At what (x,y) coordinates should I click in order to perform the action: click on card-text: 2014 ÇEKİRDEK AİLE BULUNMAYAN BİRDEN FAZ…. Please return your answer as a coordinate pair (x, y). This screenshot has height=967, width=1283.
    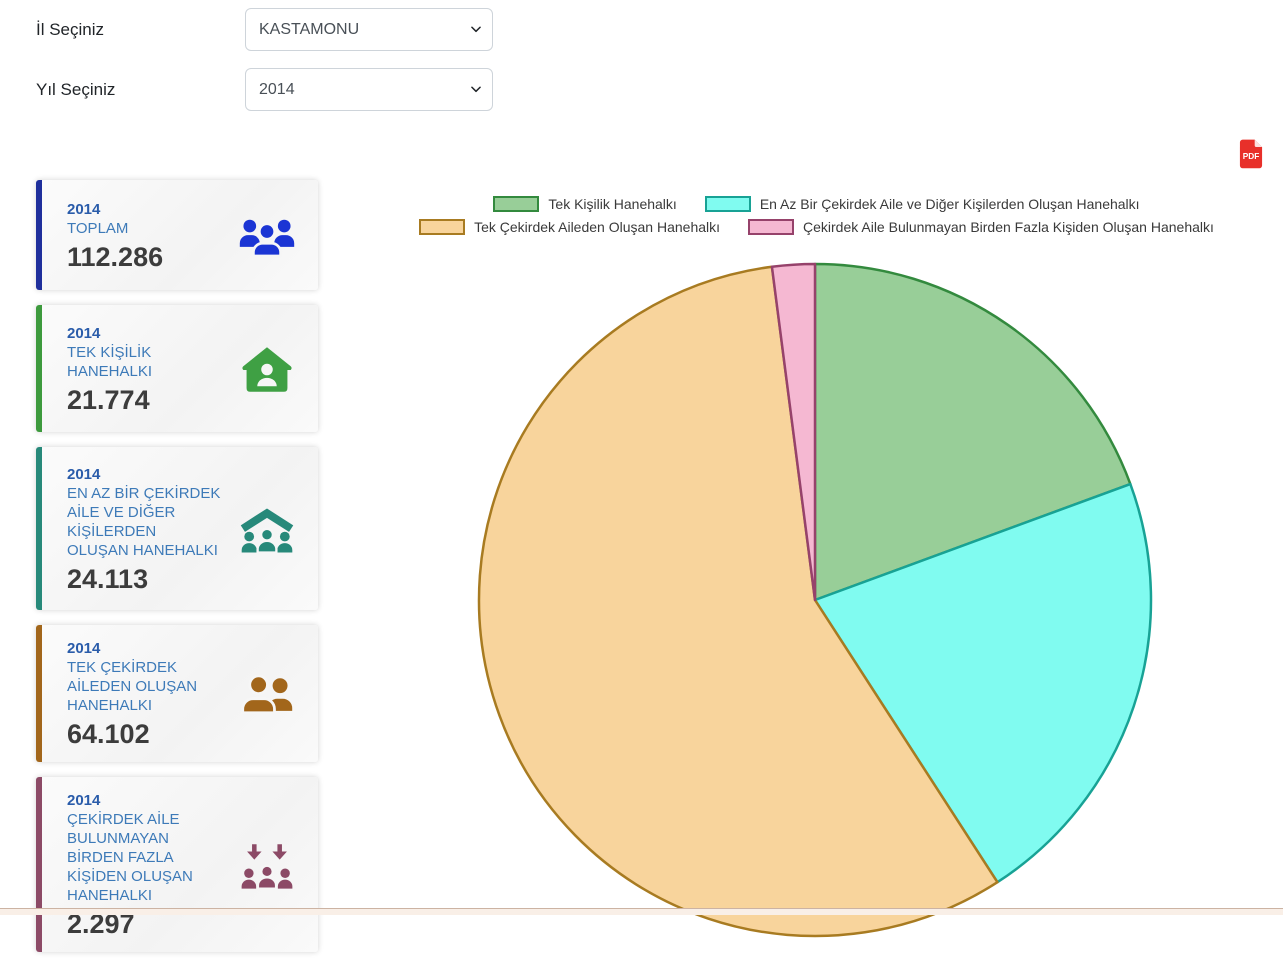
    Looking at the image, I should click on (144, 865).